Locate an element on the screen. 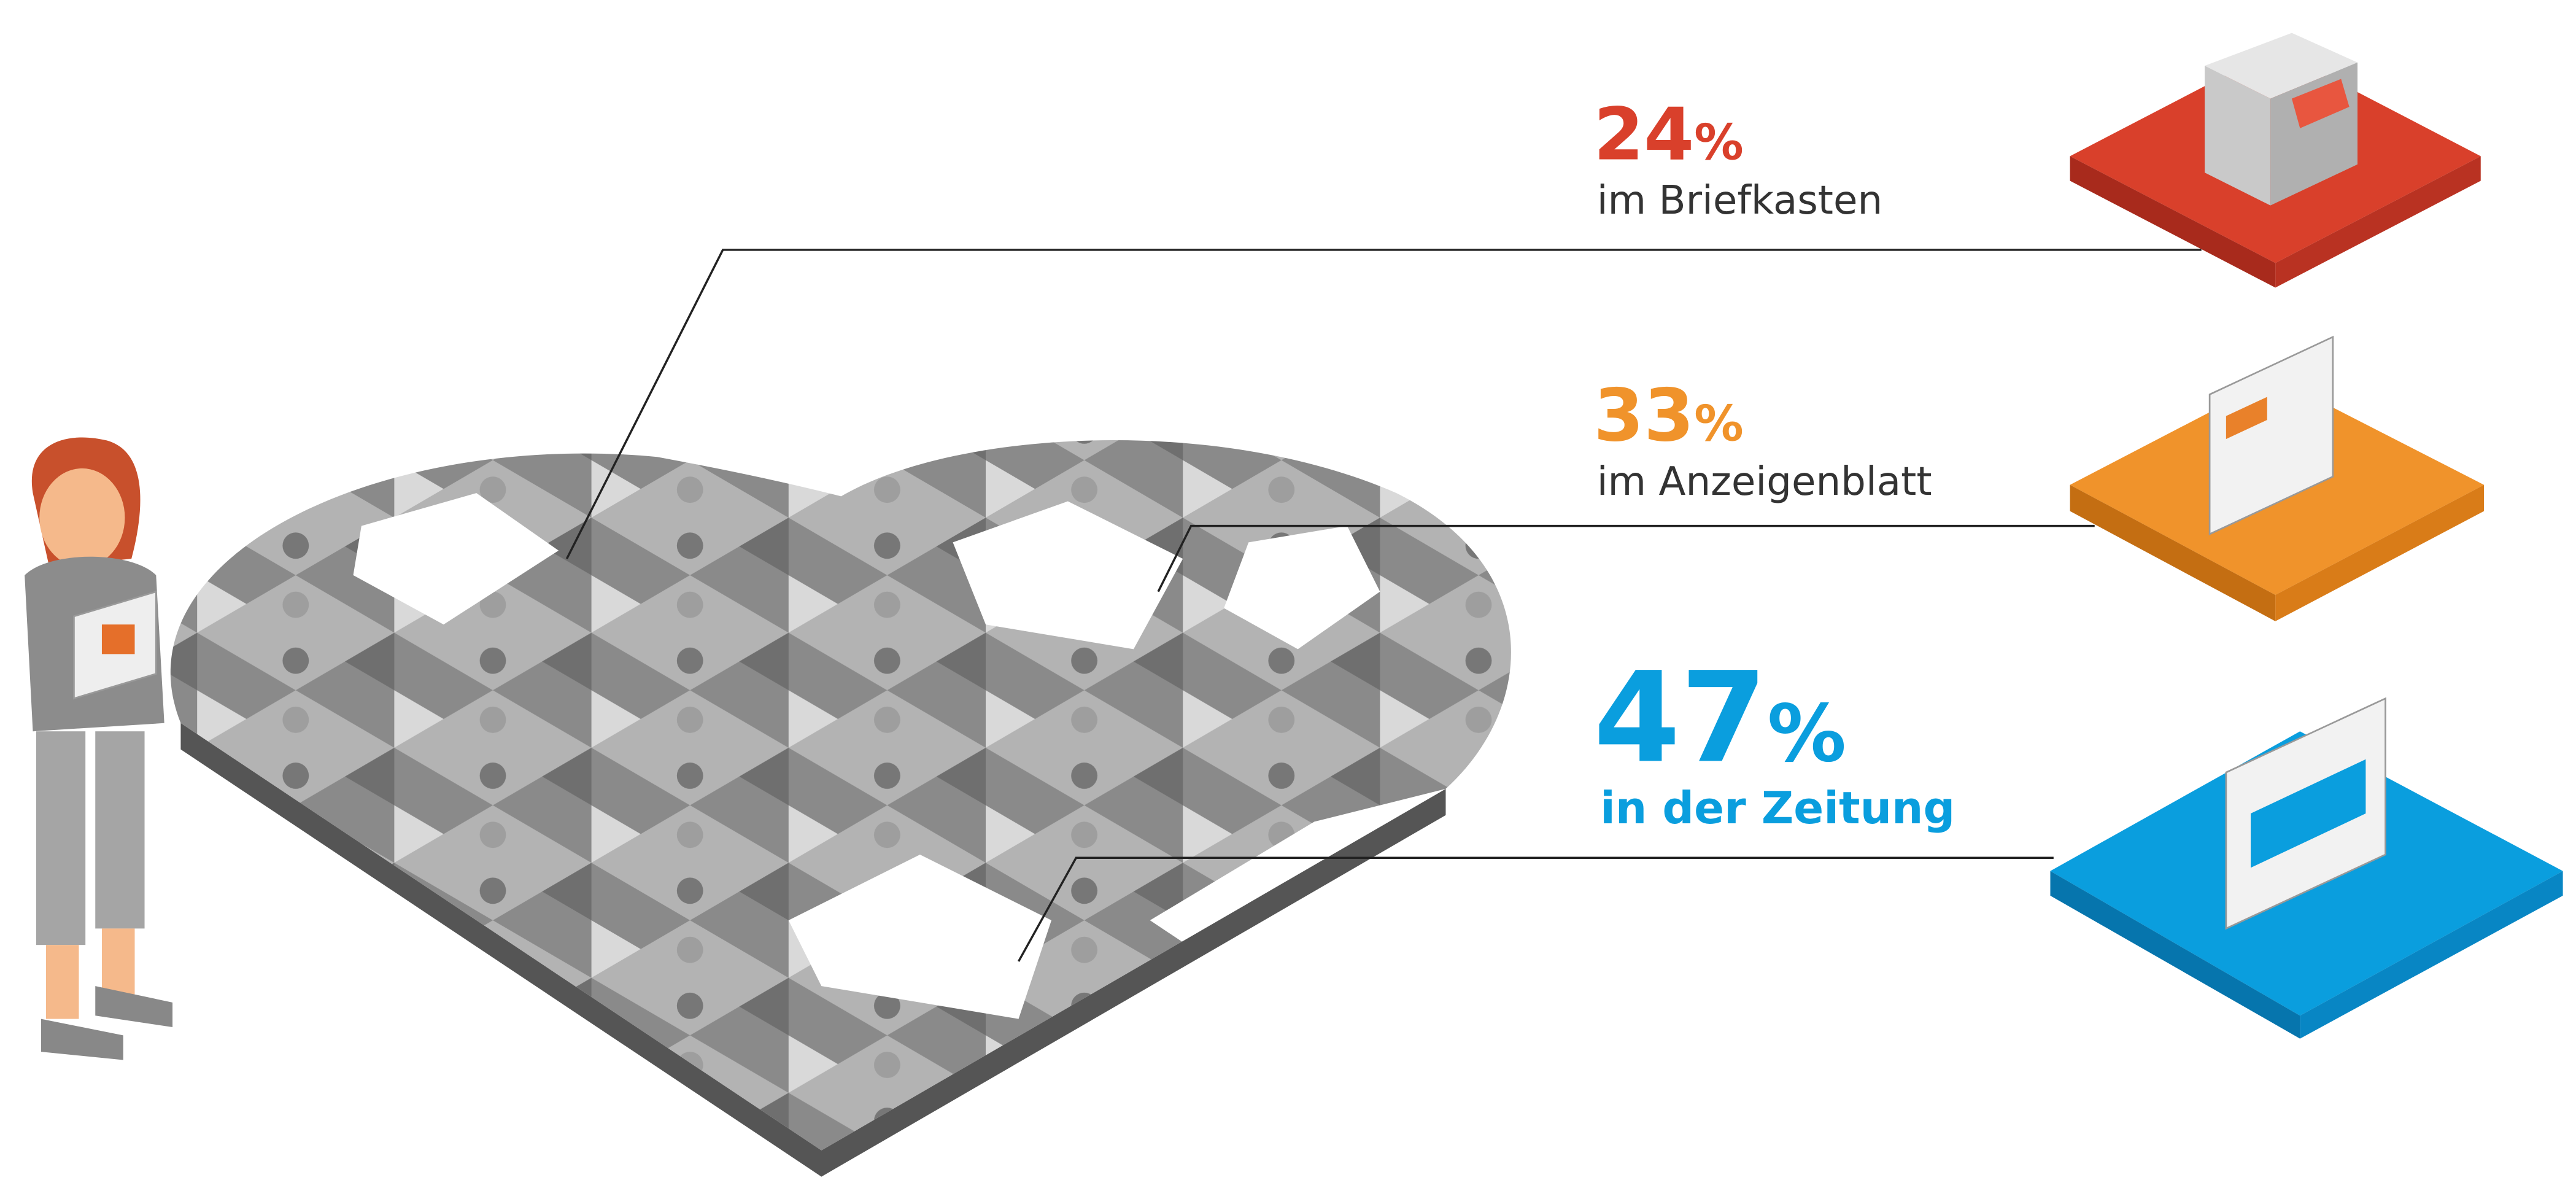  percent: 24% is located at coordinates (1668, 135).